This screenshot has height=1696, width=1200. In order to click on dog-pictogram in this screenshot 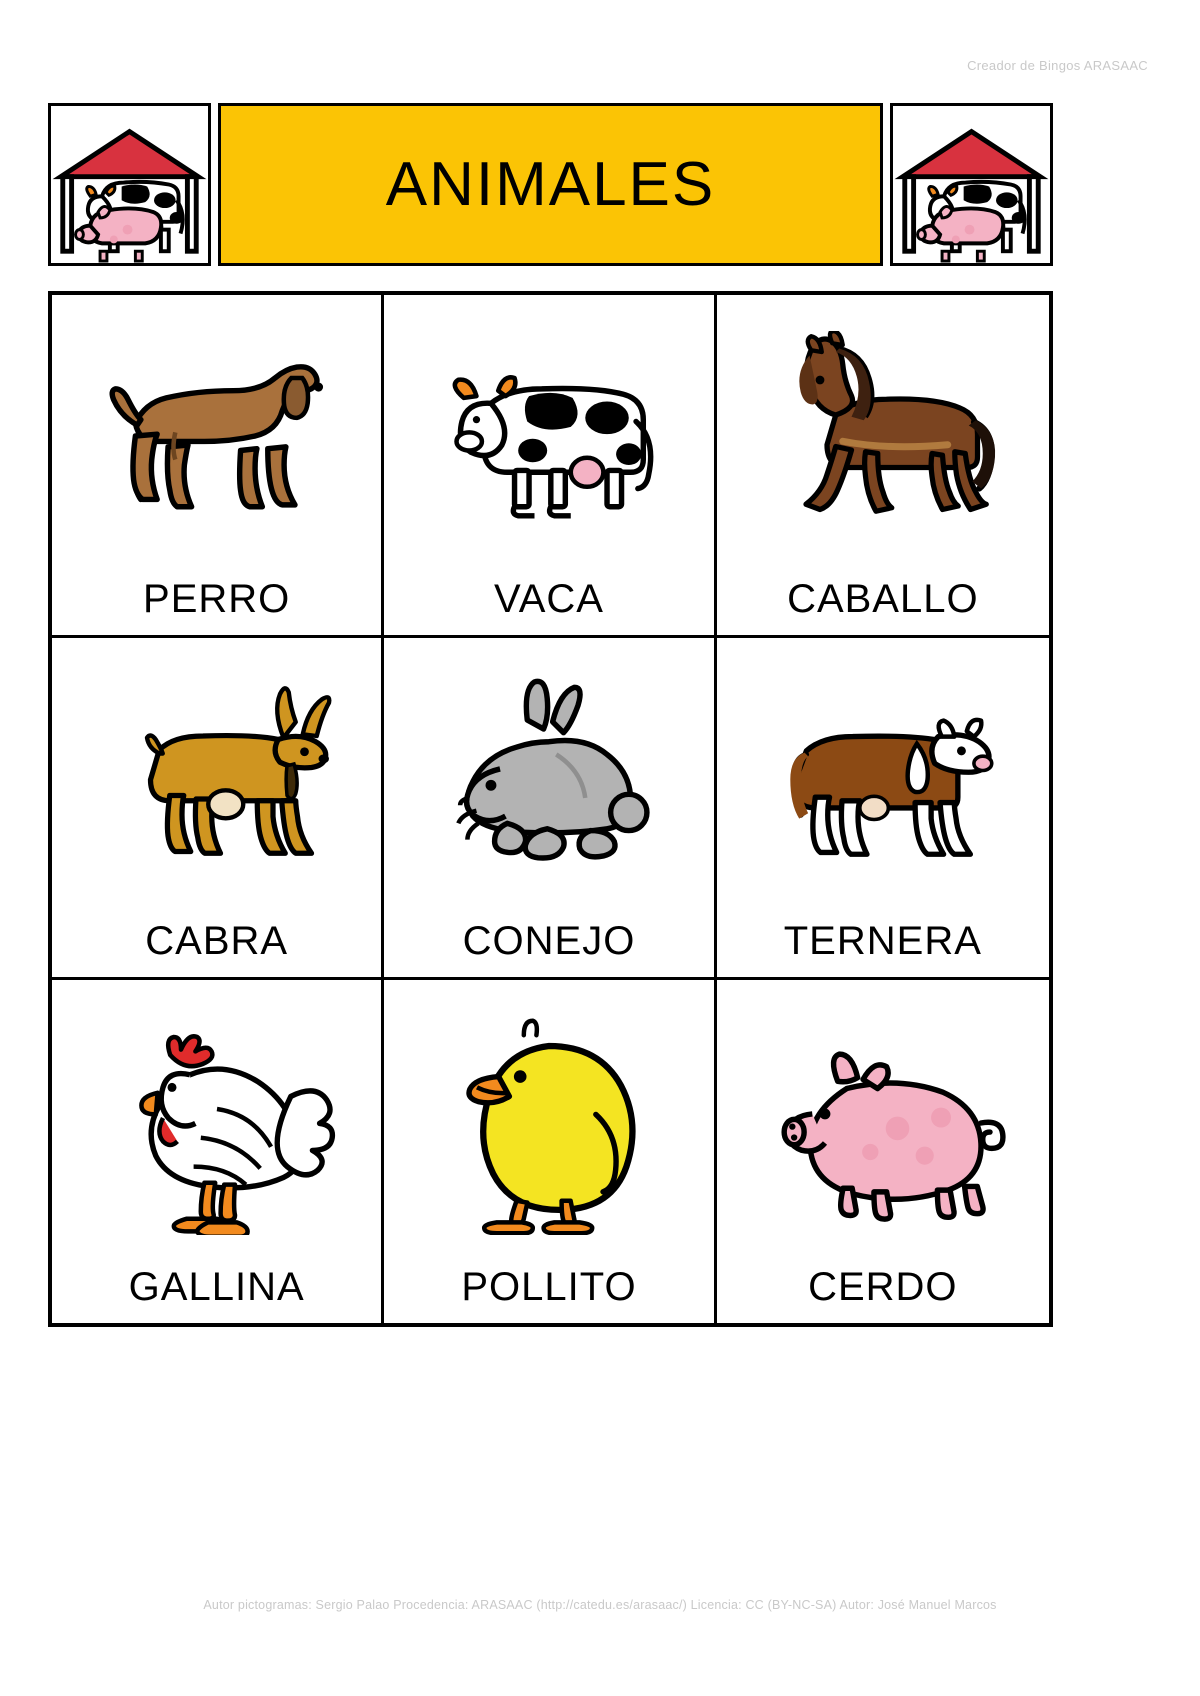, I will do `click(216, 436)`.